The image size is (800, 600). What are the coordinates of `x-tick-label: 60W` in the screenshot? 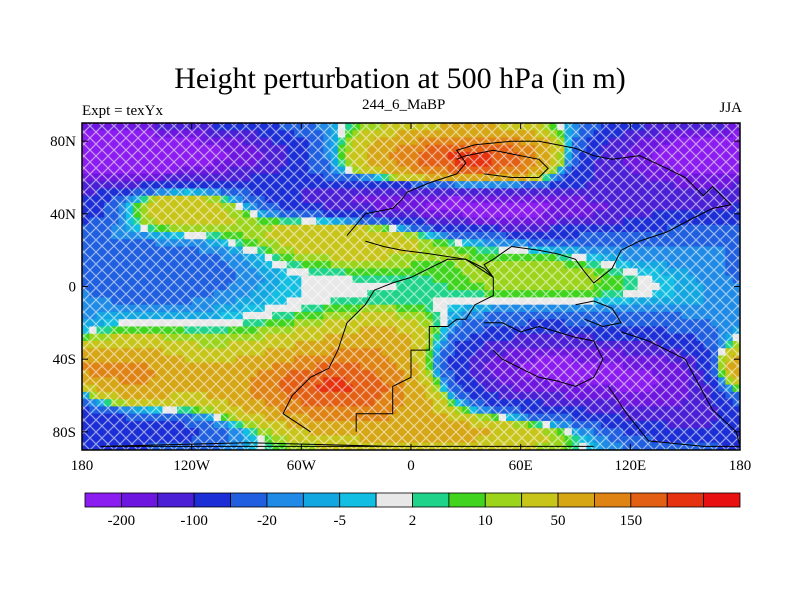 It's located at (302, 466).